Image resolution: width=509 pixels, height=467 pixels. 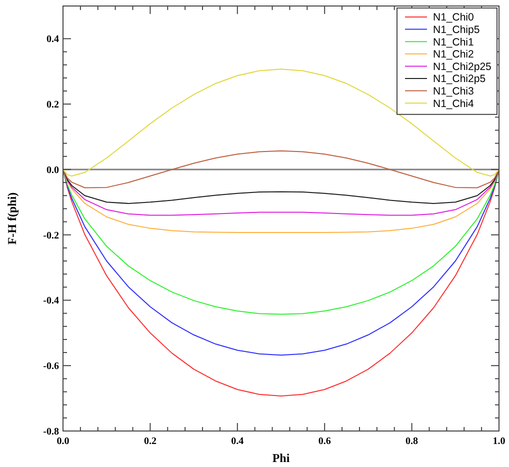 I want to click on y-tick-label: -0.4, so click(x=51, y=301).